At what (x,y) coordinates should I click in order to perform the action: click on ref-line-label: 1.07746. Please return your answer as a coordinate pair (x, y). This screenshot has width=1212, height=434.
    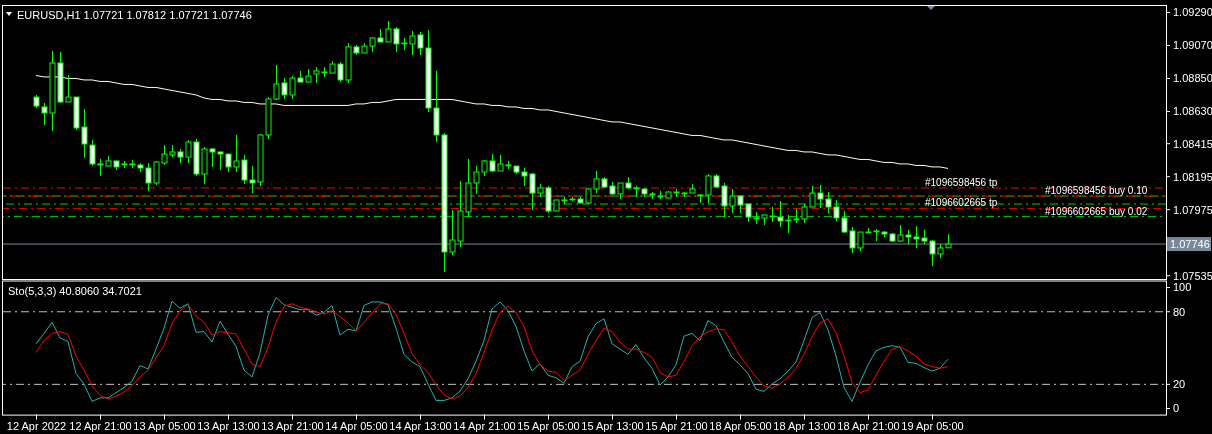
    Looking at the image, I should click on (1190, 243).